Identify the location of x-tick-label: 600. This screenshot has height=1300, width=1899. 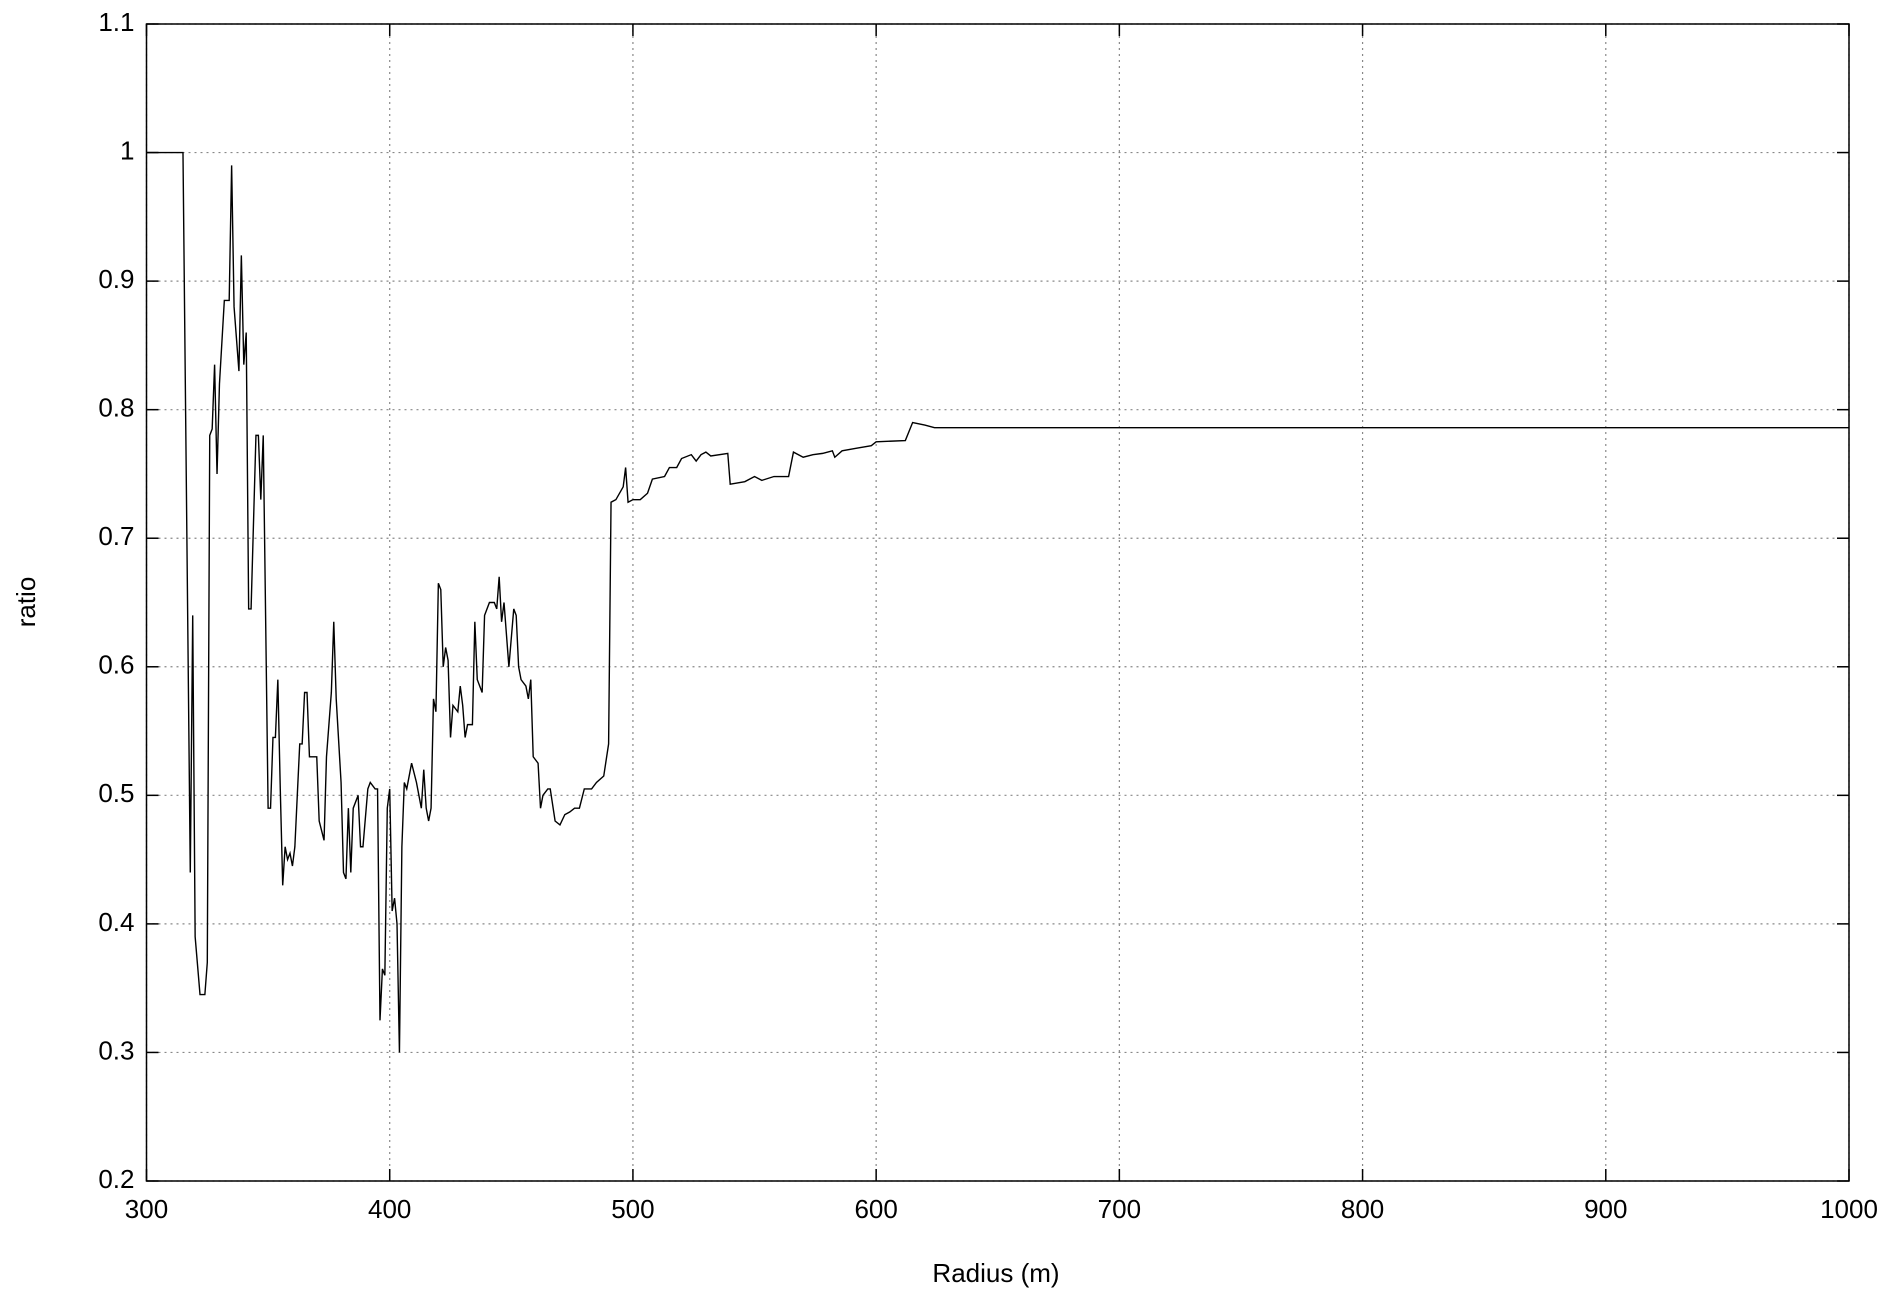
(875, 1209).